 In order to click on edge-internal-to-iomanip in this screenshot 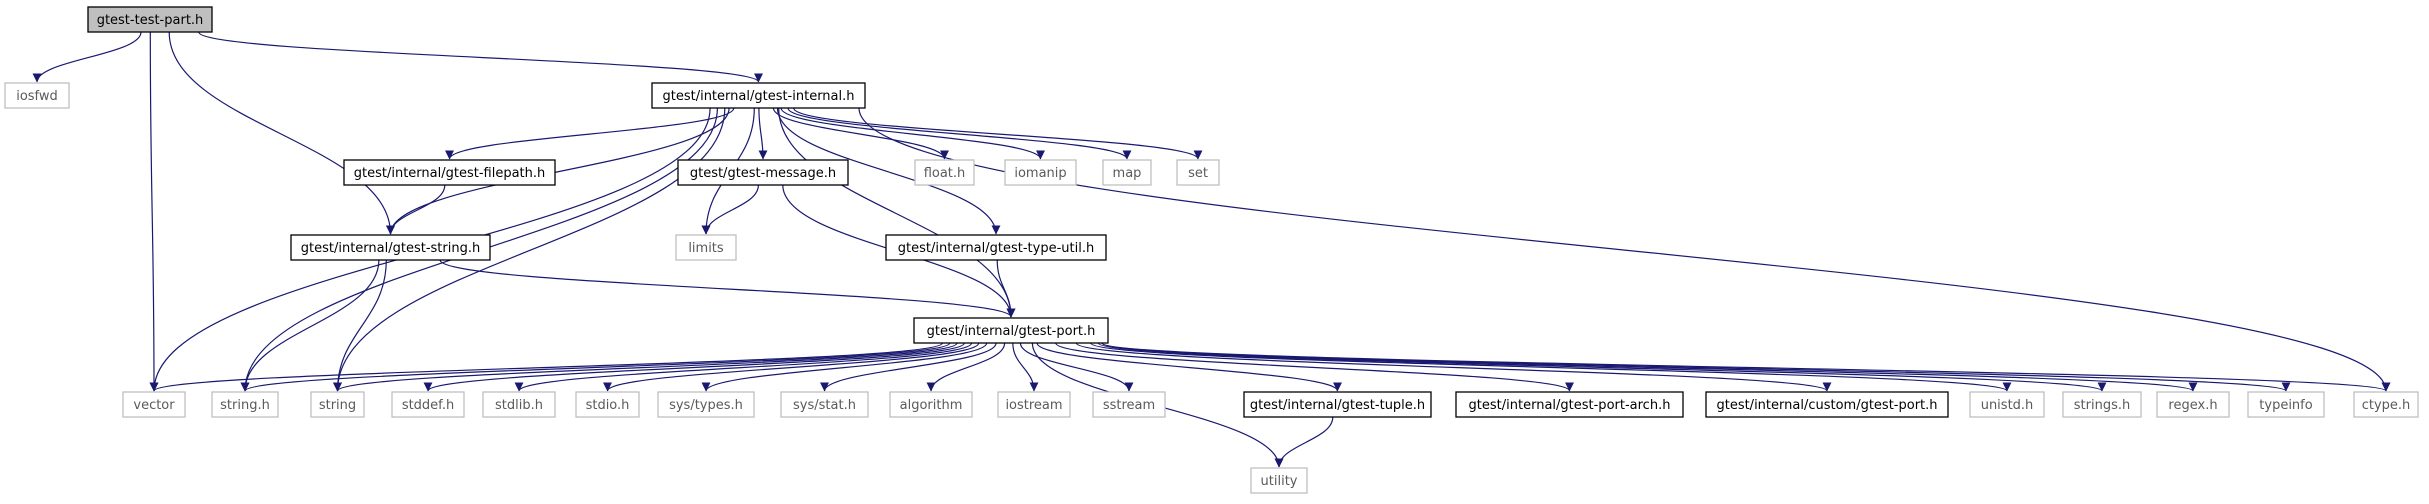, I will do `click(912, 133)`.